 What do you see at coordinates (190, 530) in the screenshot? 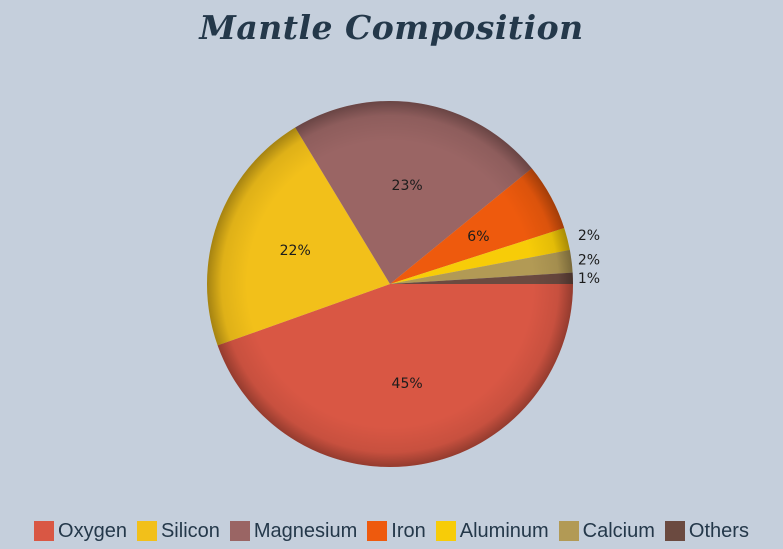
I see `legend-label: Silicon` at bounding box center [190, 530].